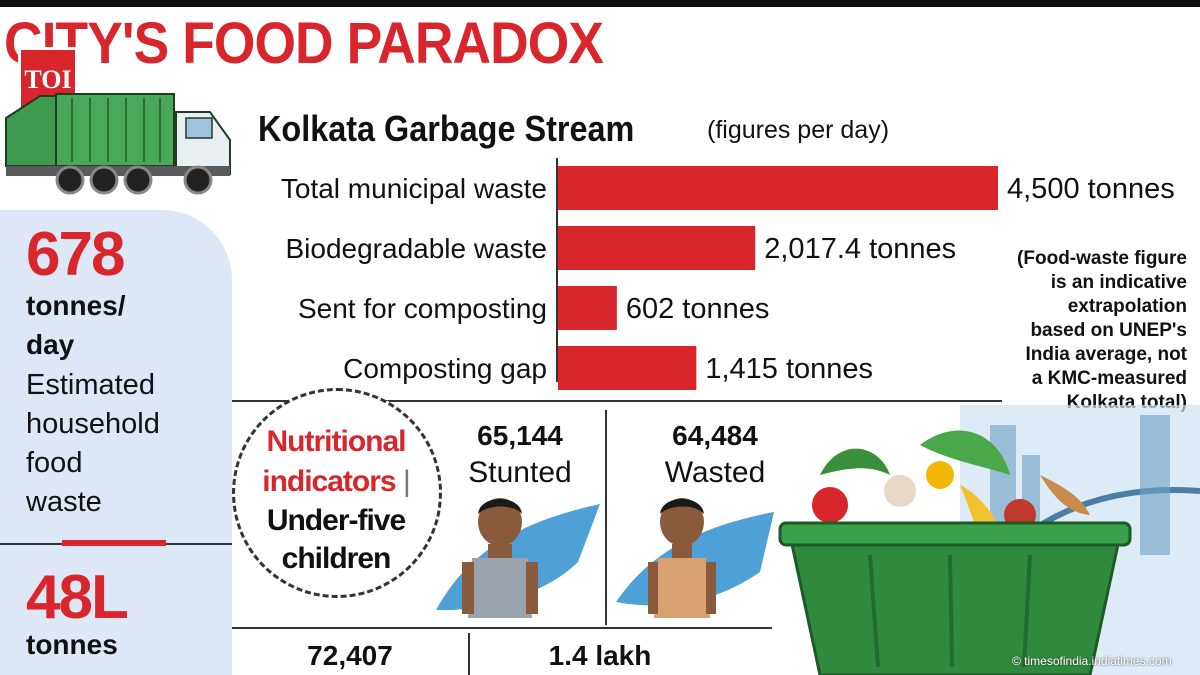 This screenshot has width=1200, height=675. I want to click on nutrition-title-line1: Nutritional, so click(336, 441).